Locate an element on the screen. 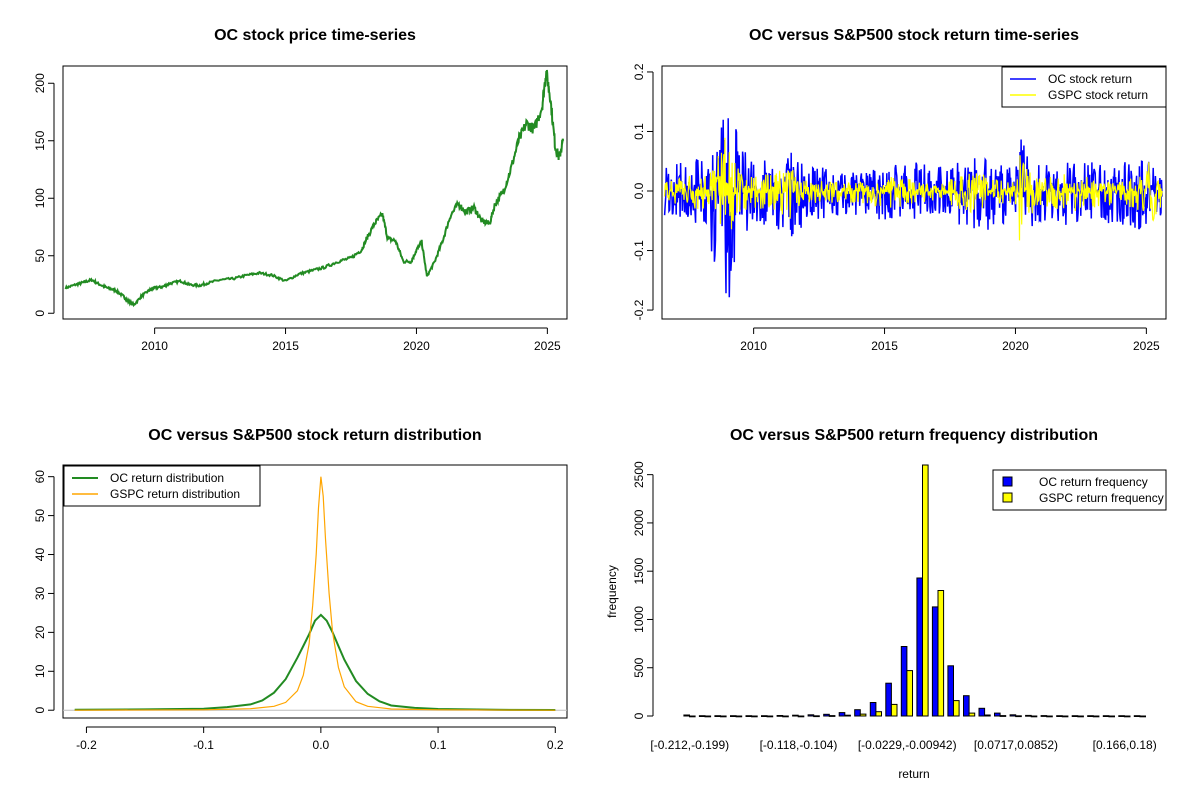  x-tick-label: 0.2 is located at coordinates (555, 745).